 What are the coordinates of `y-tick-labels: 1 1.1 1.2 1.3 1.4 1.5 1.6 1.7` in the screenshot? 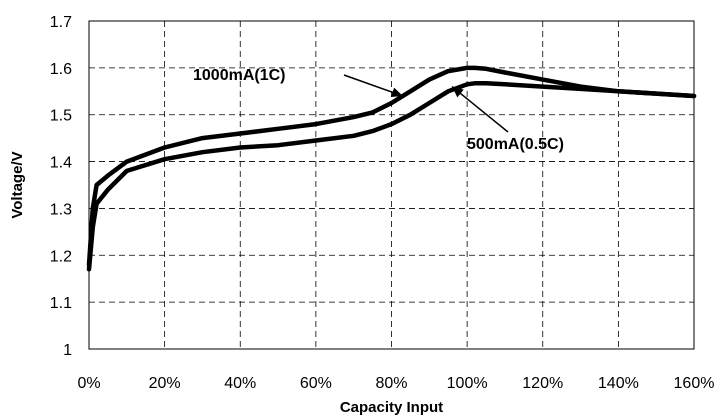 It's located at (61, 186).